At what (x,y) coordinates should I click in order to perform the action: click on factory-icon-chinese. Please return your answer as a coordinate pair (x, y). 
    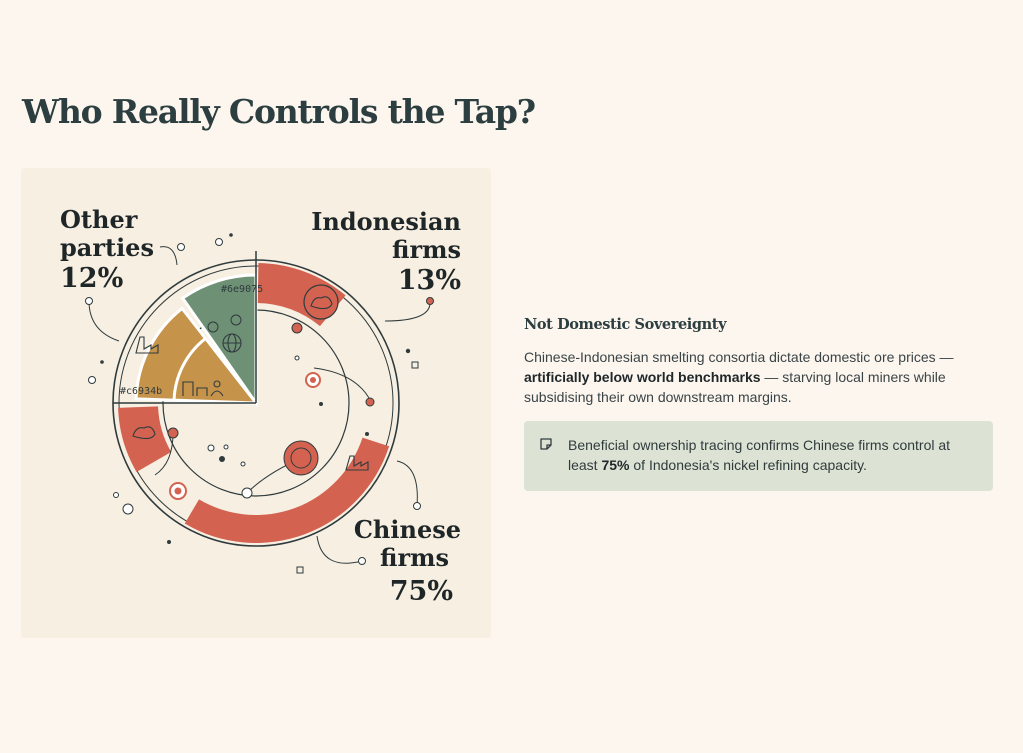
    Looking at the image, I should click on (357, 463).